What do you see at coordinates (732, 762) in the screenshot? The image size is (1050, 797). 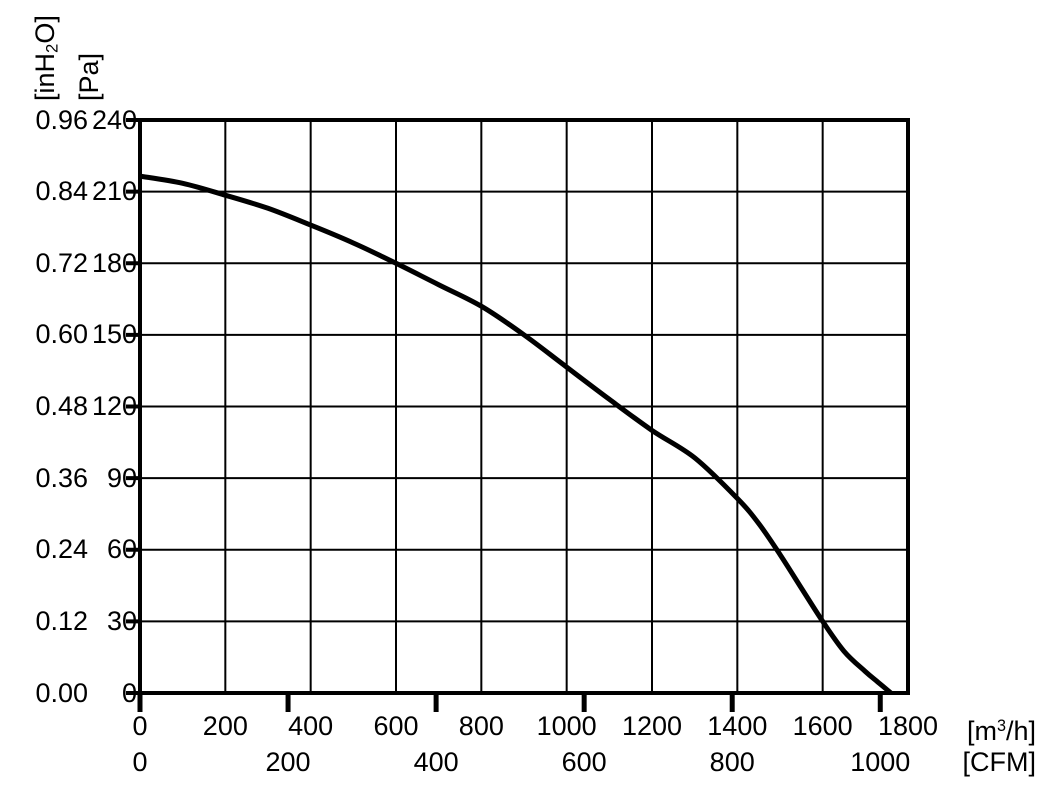 I see `x-tick-cfm-800: 800` at bounding box center [732, 762].